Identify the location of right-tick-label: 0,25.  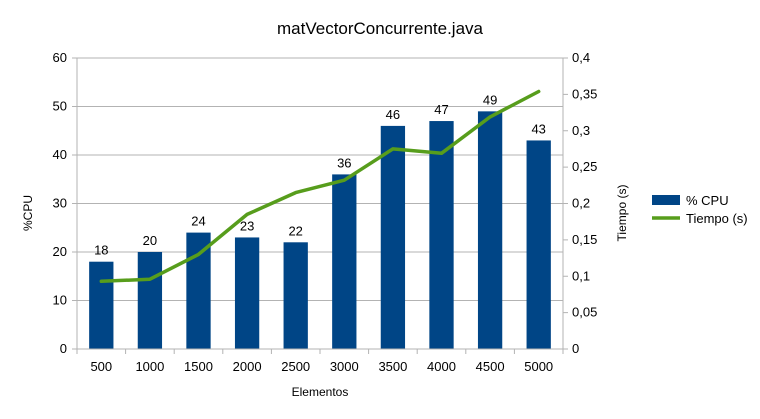
(584, 166).